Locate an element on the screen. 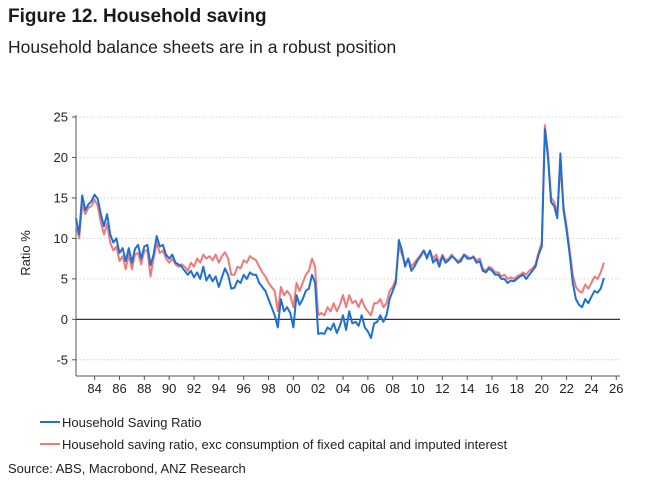 This screenshot has height=504, width=653. x-tick-label: 90 is located at coordinates (169, 388).